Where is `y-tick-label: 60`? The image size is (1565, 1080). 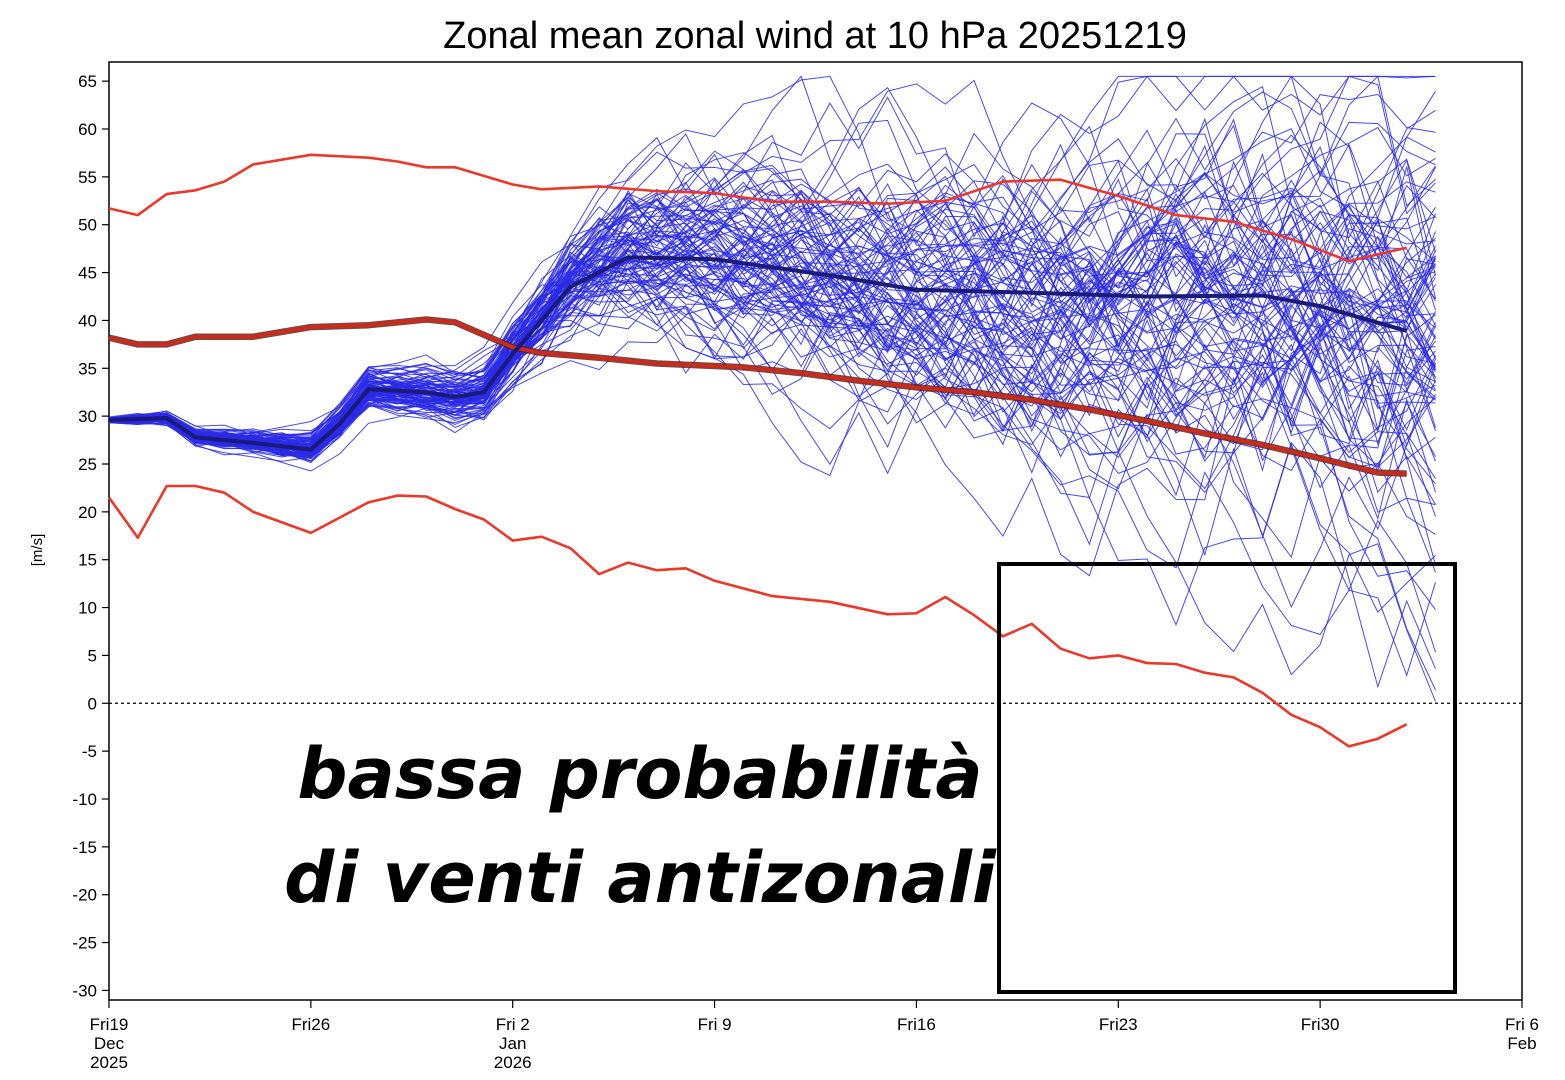
y-tick-label: 60 is located at coordinates (87, 129).